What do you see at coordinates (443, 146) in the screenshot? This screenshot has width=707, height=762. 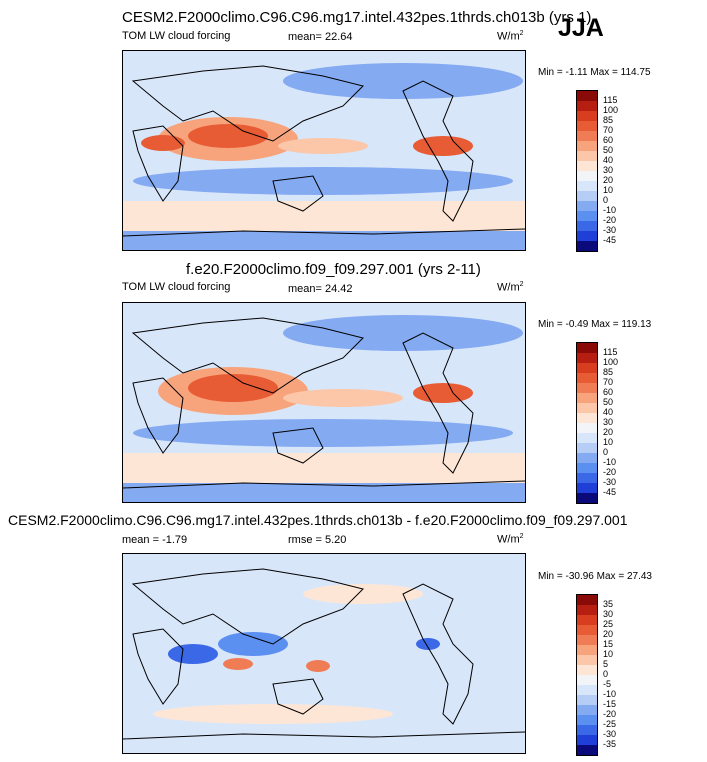 I see `panel-1-americas-core` at bounding box center [443, 146].